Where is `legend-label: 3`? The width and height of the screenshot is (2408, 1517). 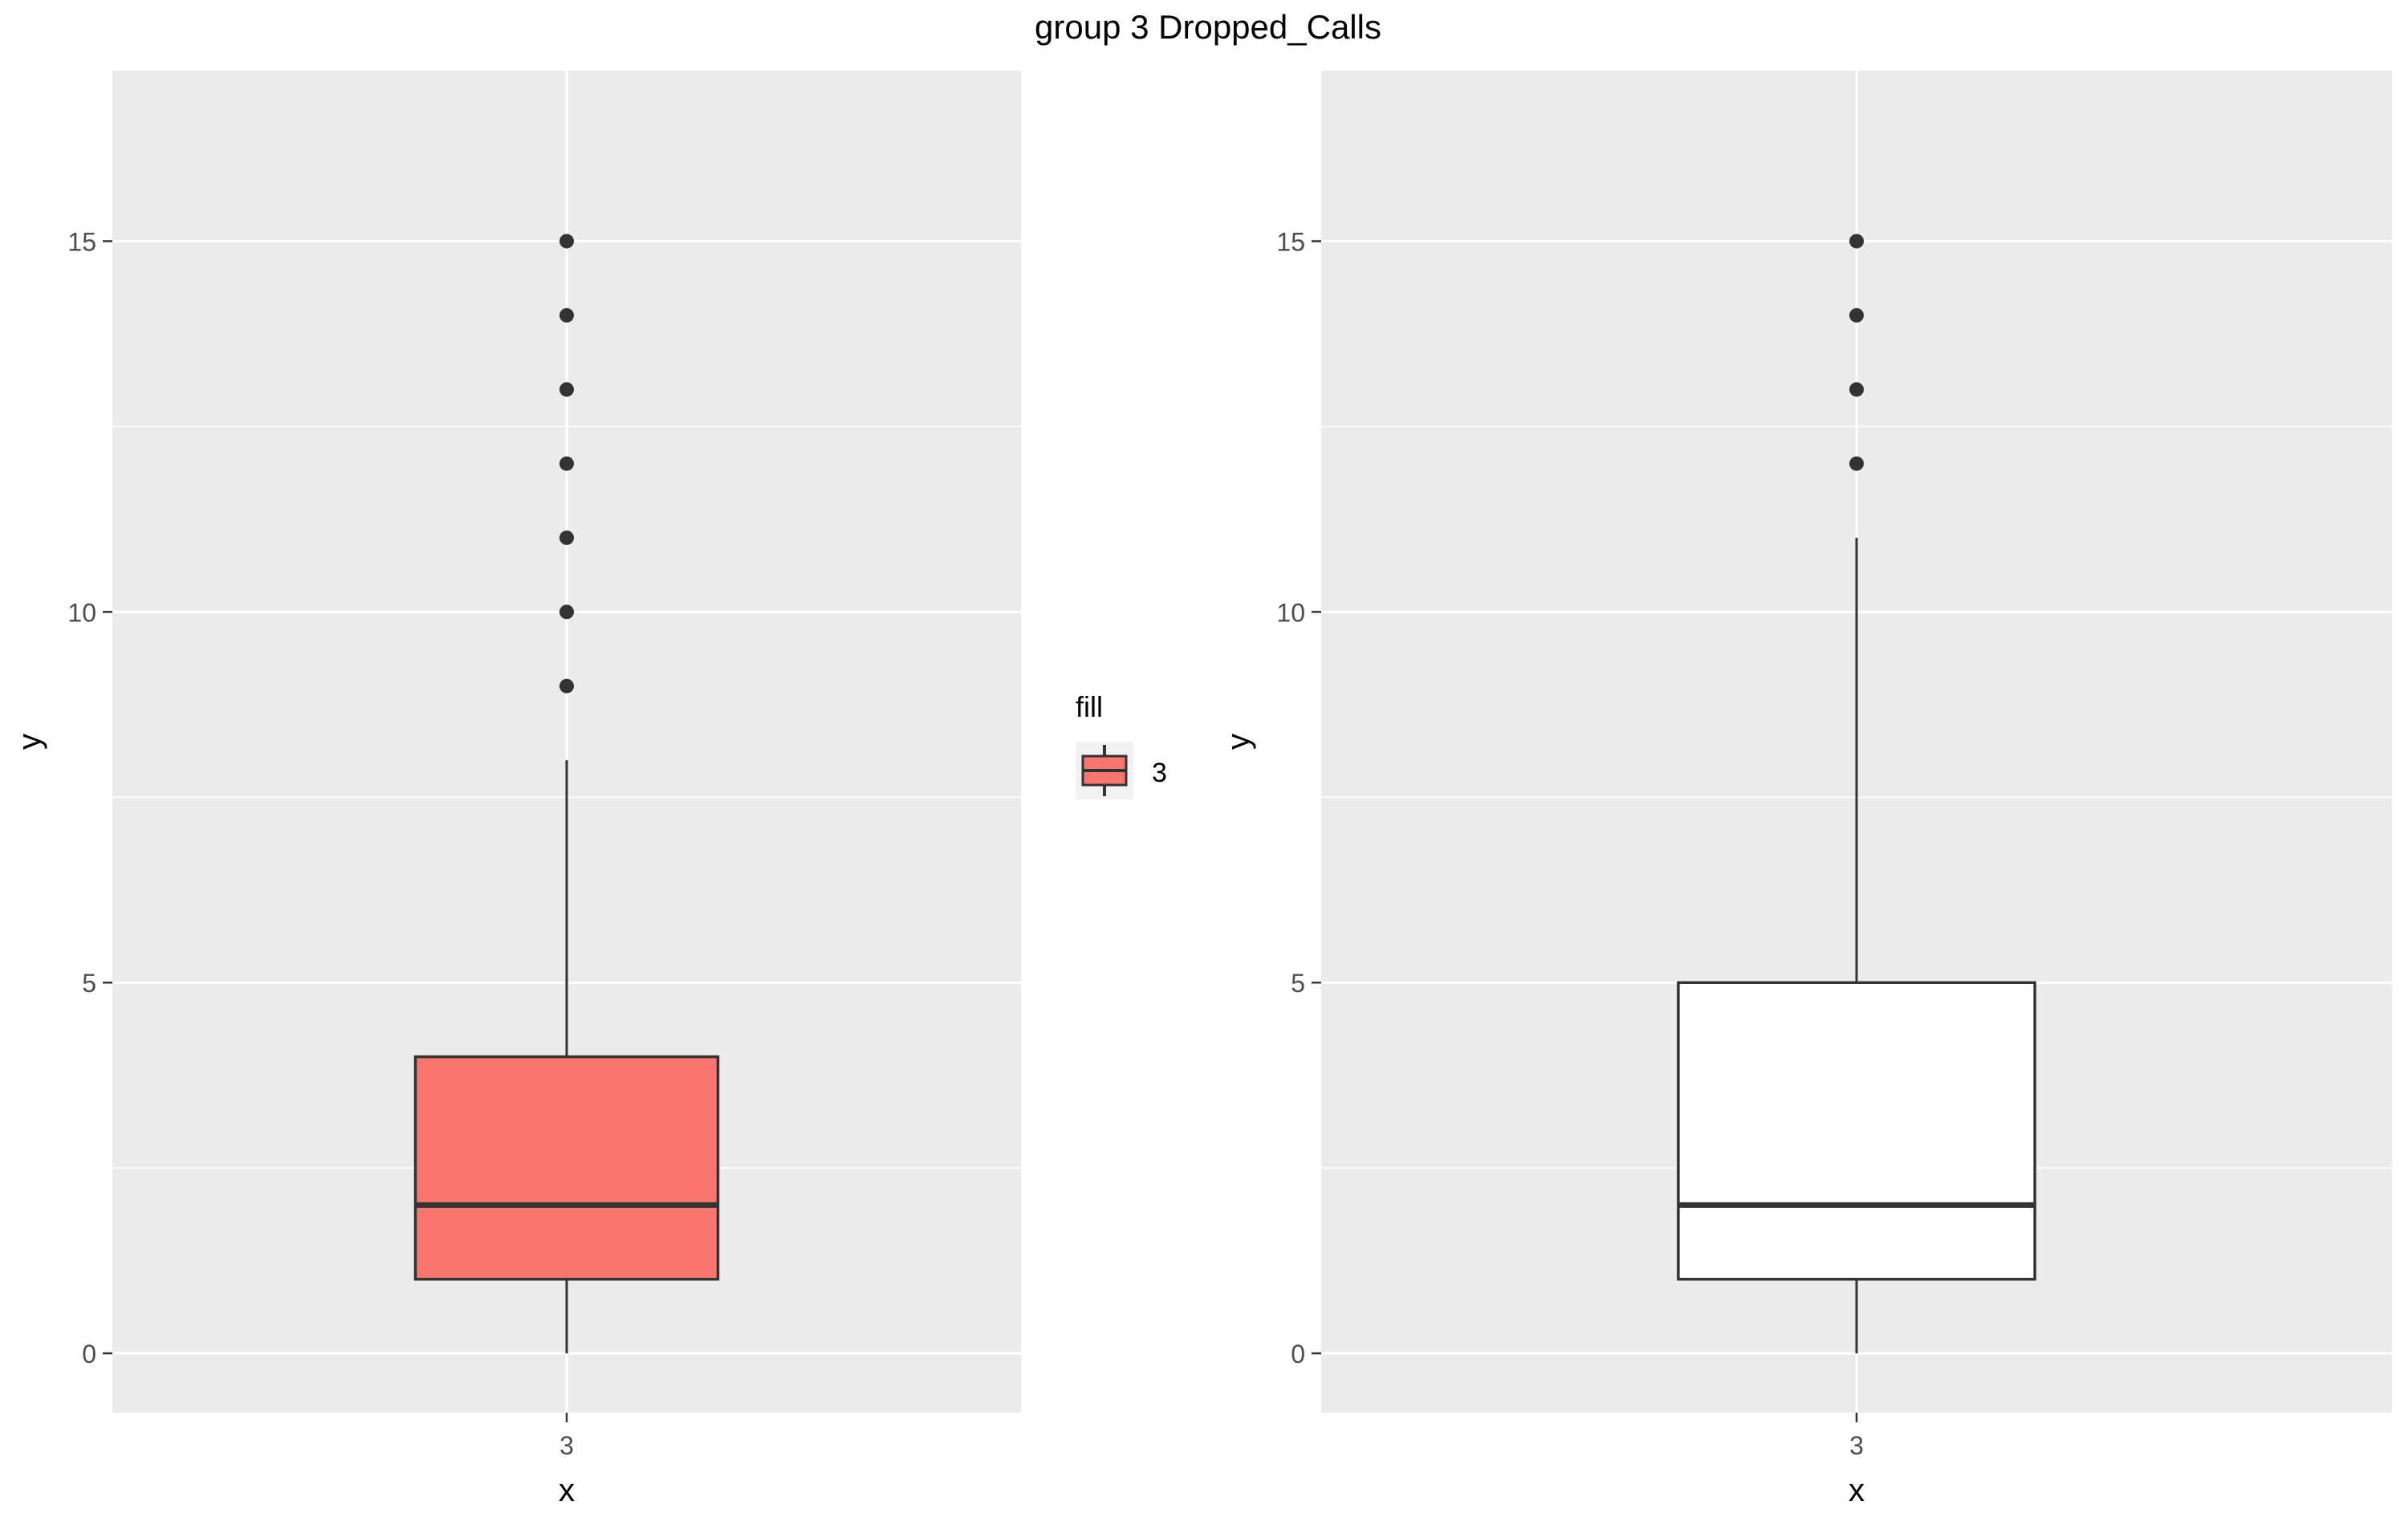
legend-label: 3 is located at coordinates (1159, 773).